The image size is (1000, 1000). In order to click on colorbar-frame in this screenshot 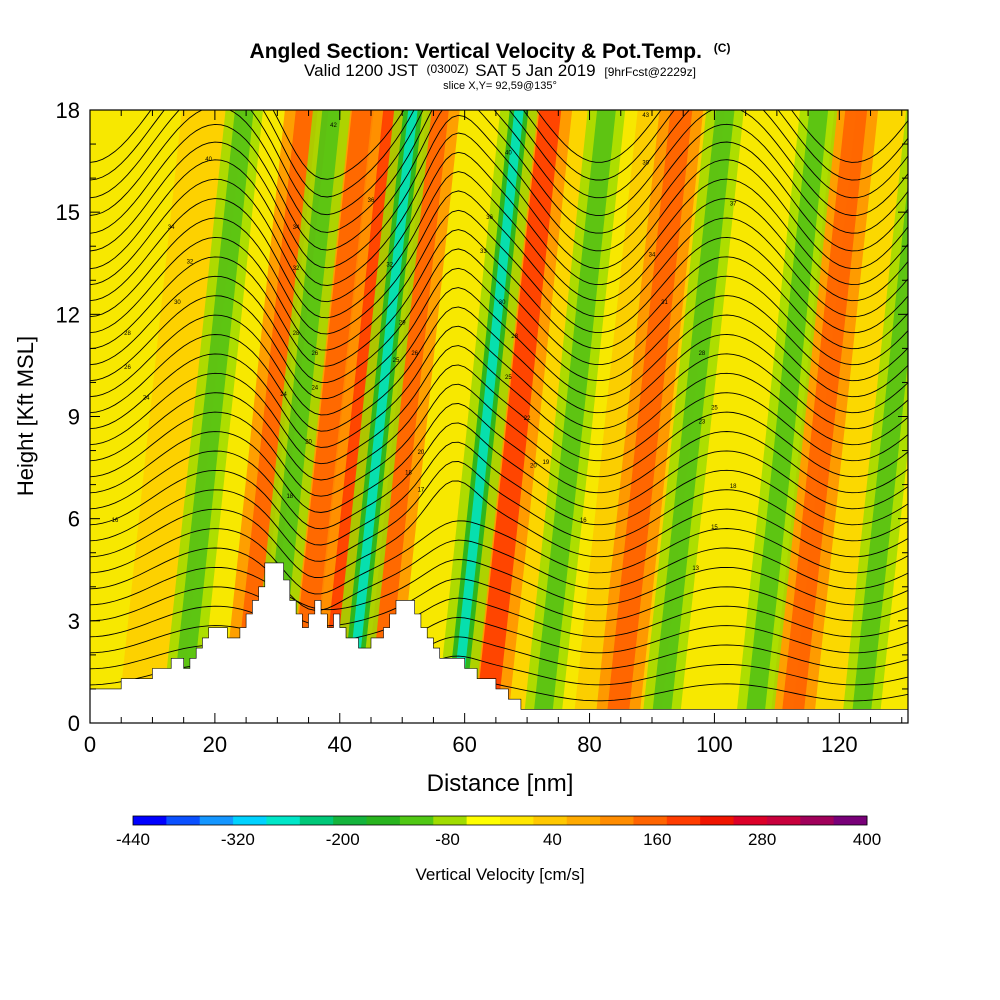, I will do `click(500, 820)`.